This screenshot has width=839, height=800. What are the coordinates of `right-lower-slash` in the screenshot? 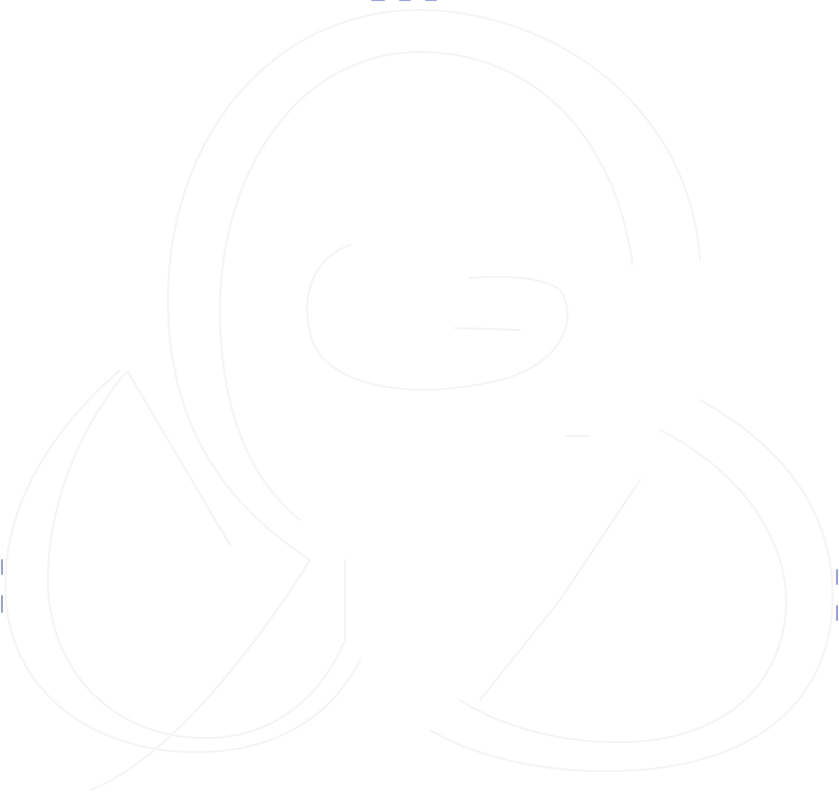 It's located at (560, 590).